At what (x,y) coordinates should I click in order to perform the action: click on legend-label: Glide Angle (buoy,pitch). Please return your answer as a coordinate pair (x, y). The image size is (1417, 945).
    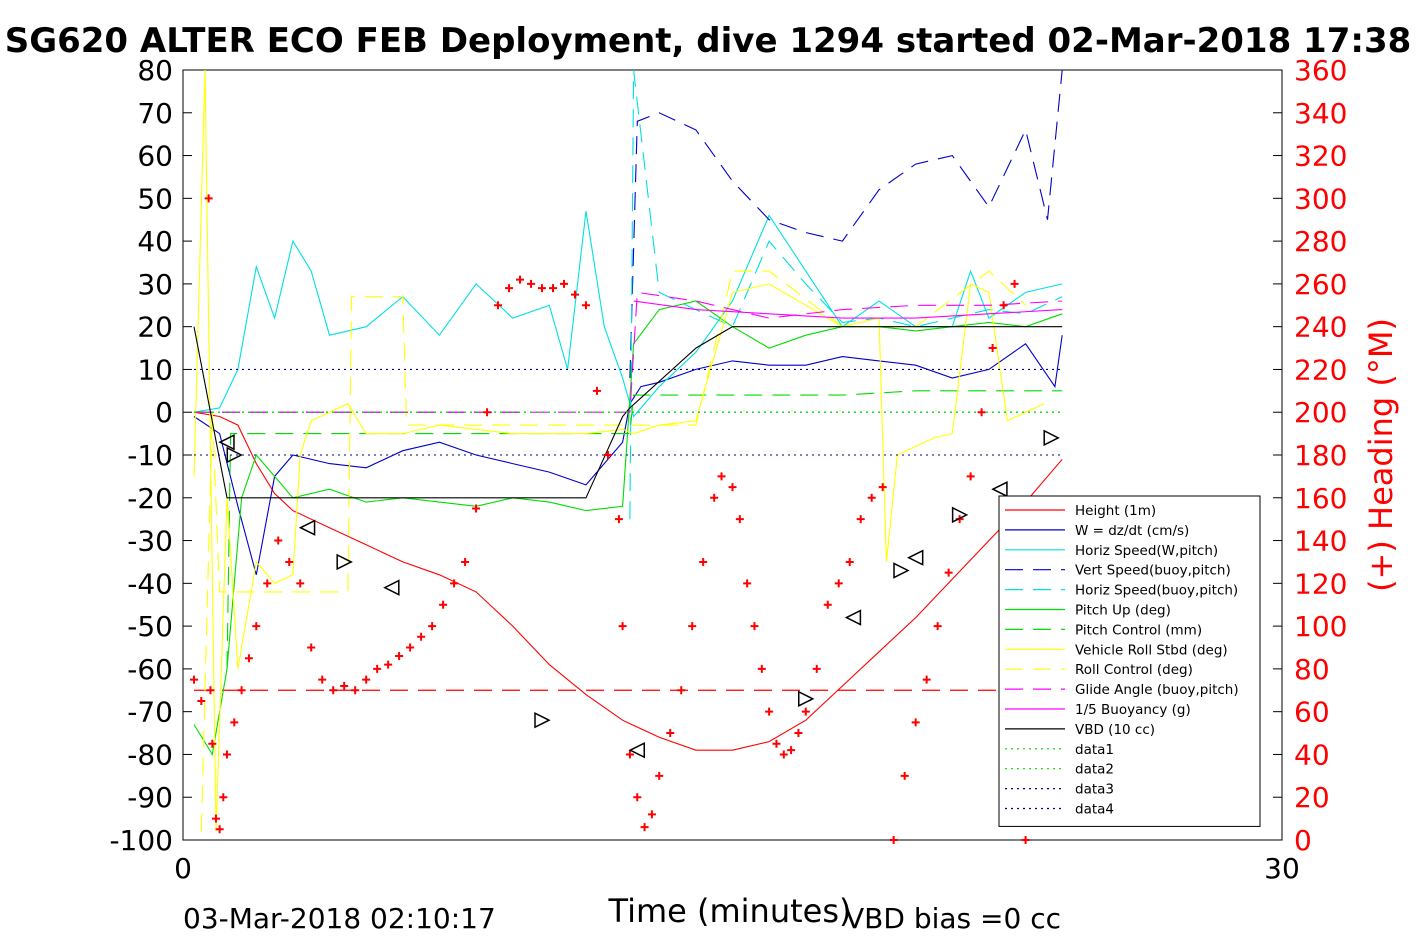
    Looking at the image, I should click on (1157, 690).